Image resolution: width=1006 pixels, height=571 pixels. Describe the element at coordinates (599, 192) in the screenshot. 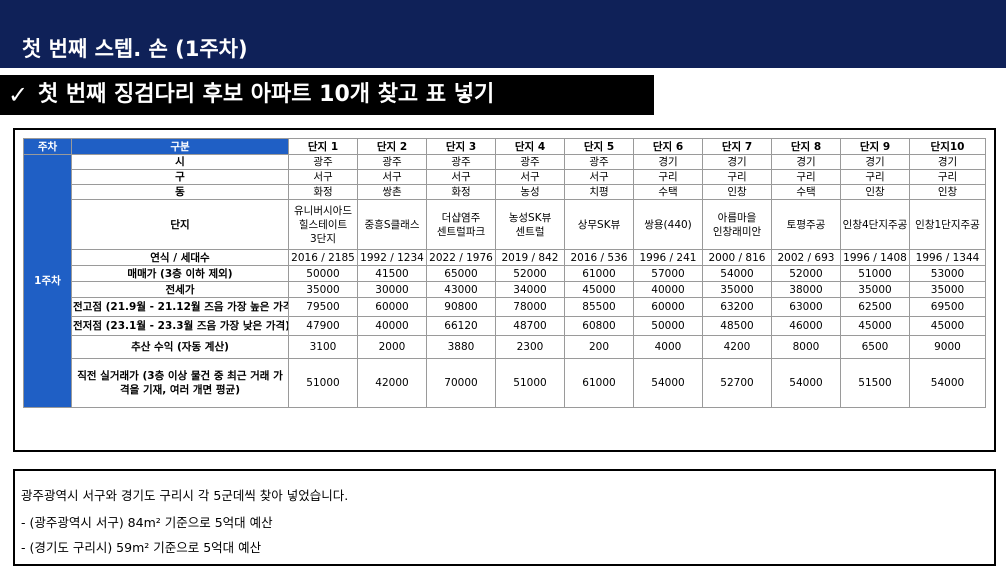

I see `table-cell: 치평` at that location.